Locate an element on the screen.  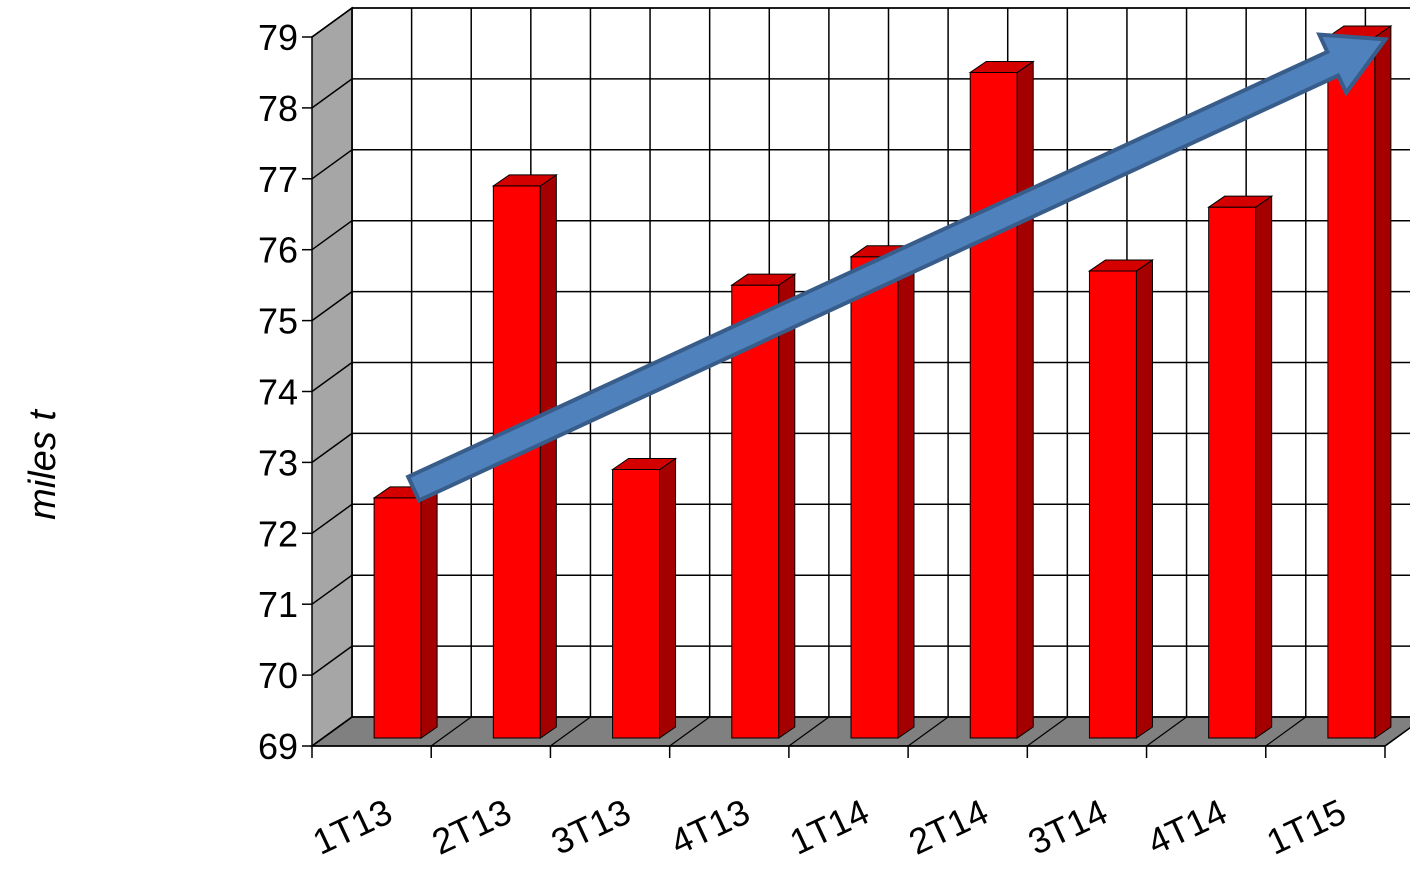
x-tick-label: 1T14 is located at coordinates (829, 827).